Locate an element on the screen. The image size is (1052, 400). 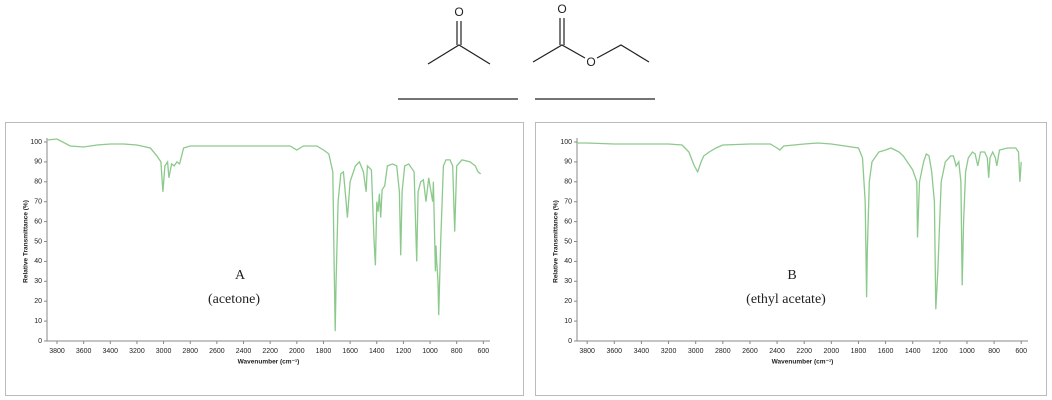
annotation: B is located at coordinates (791, 275).